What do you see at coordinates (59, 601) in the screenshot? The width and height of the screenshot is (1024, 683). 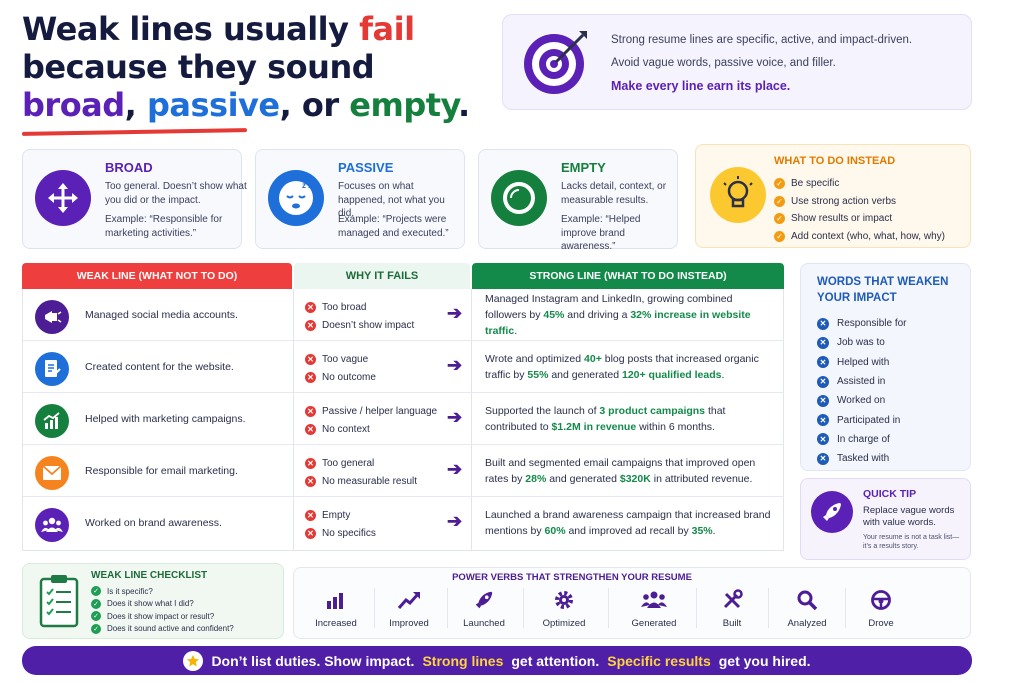 I see `clipboard-icon` at bounding box center [59, 601].